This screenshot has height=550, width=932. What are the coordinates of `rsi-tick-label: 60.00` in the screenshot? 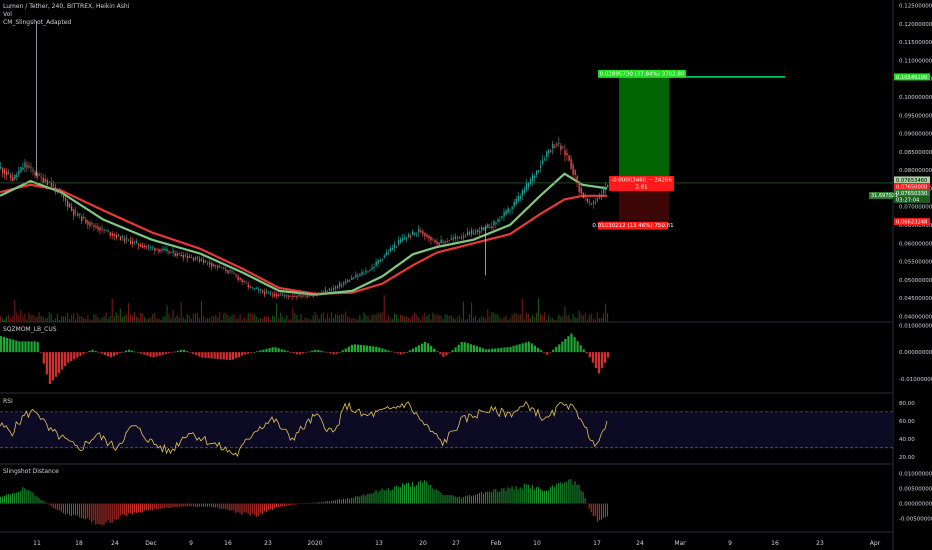 It's located at (907, 422).